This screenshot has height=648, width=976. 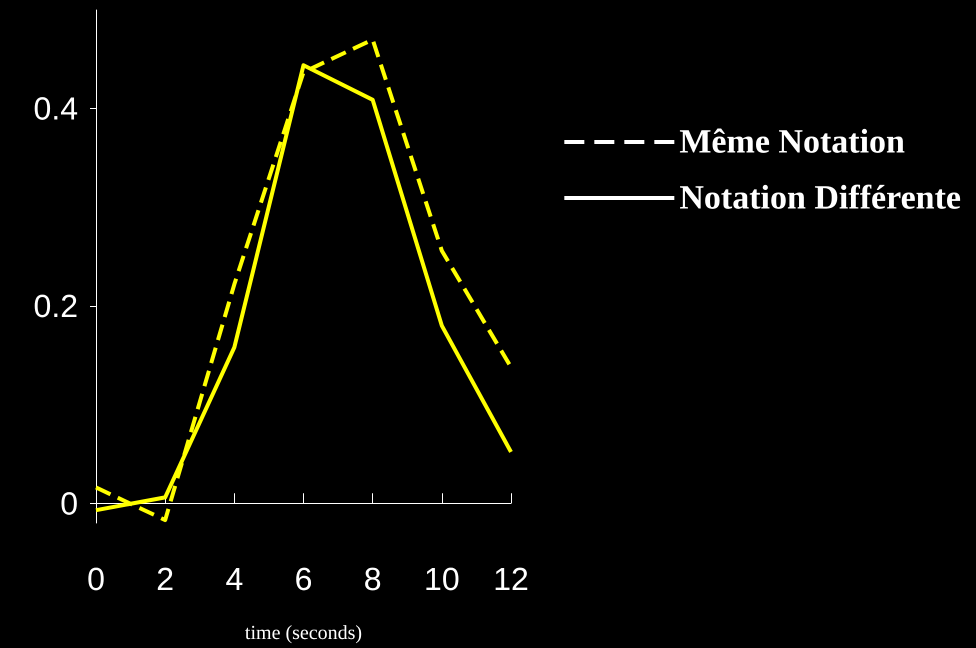 What do you see at coordinates (56, 108) in the screenshot?
I see `y-tick-label: 0.4` at bounding box center [56, 108].